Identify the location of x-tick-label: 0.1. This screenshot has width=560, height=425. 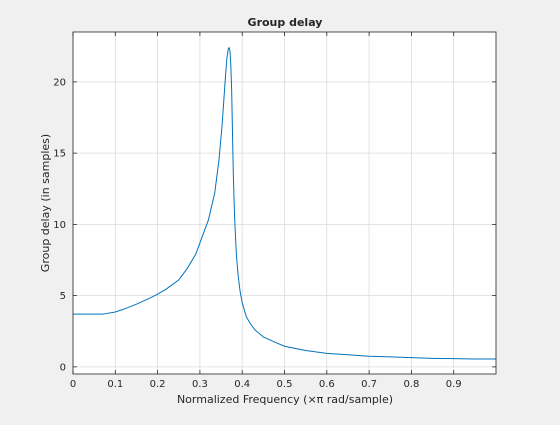
(115, 384).